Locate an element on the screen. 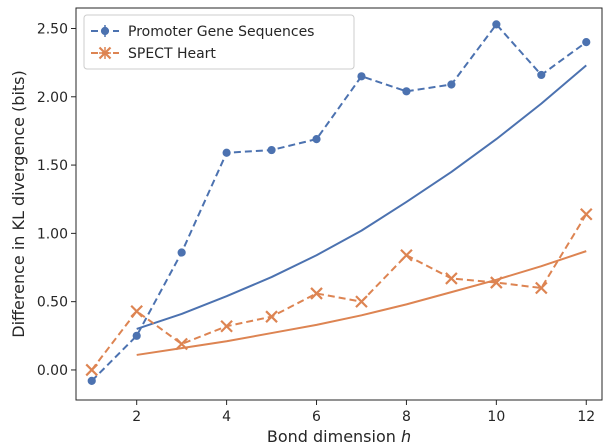 This screenshot has width=611, height=447. x-axis-label-text: Bond dimension is located at coordinates (334, 436).